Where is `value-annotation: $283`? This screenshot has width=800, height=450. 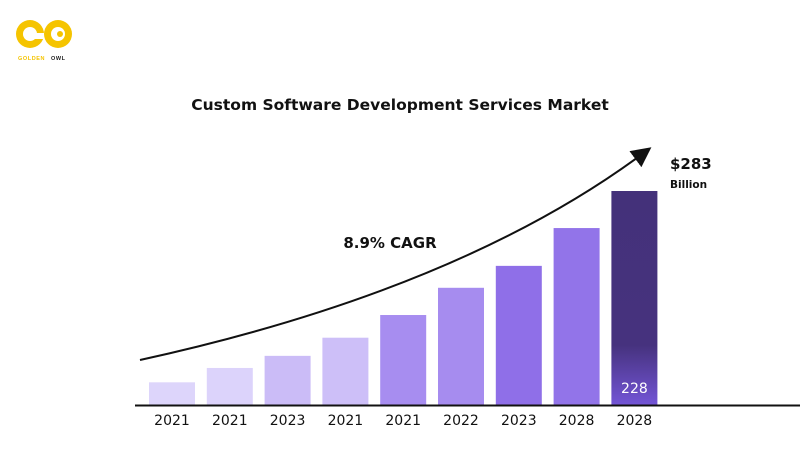
value-annotation: $283 is located at coordinates (691, 164).